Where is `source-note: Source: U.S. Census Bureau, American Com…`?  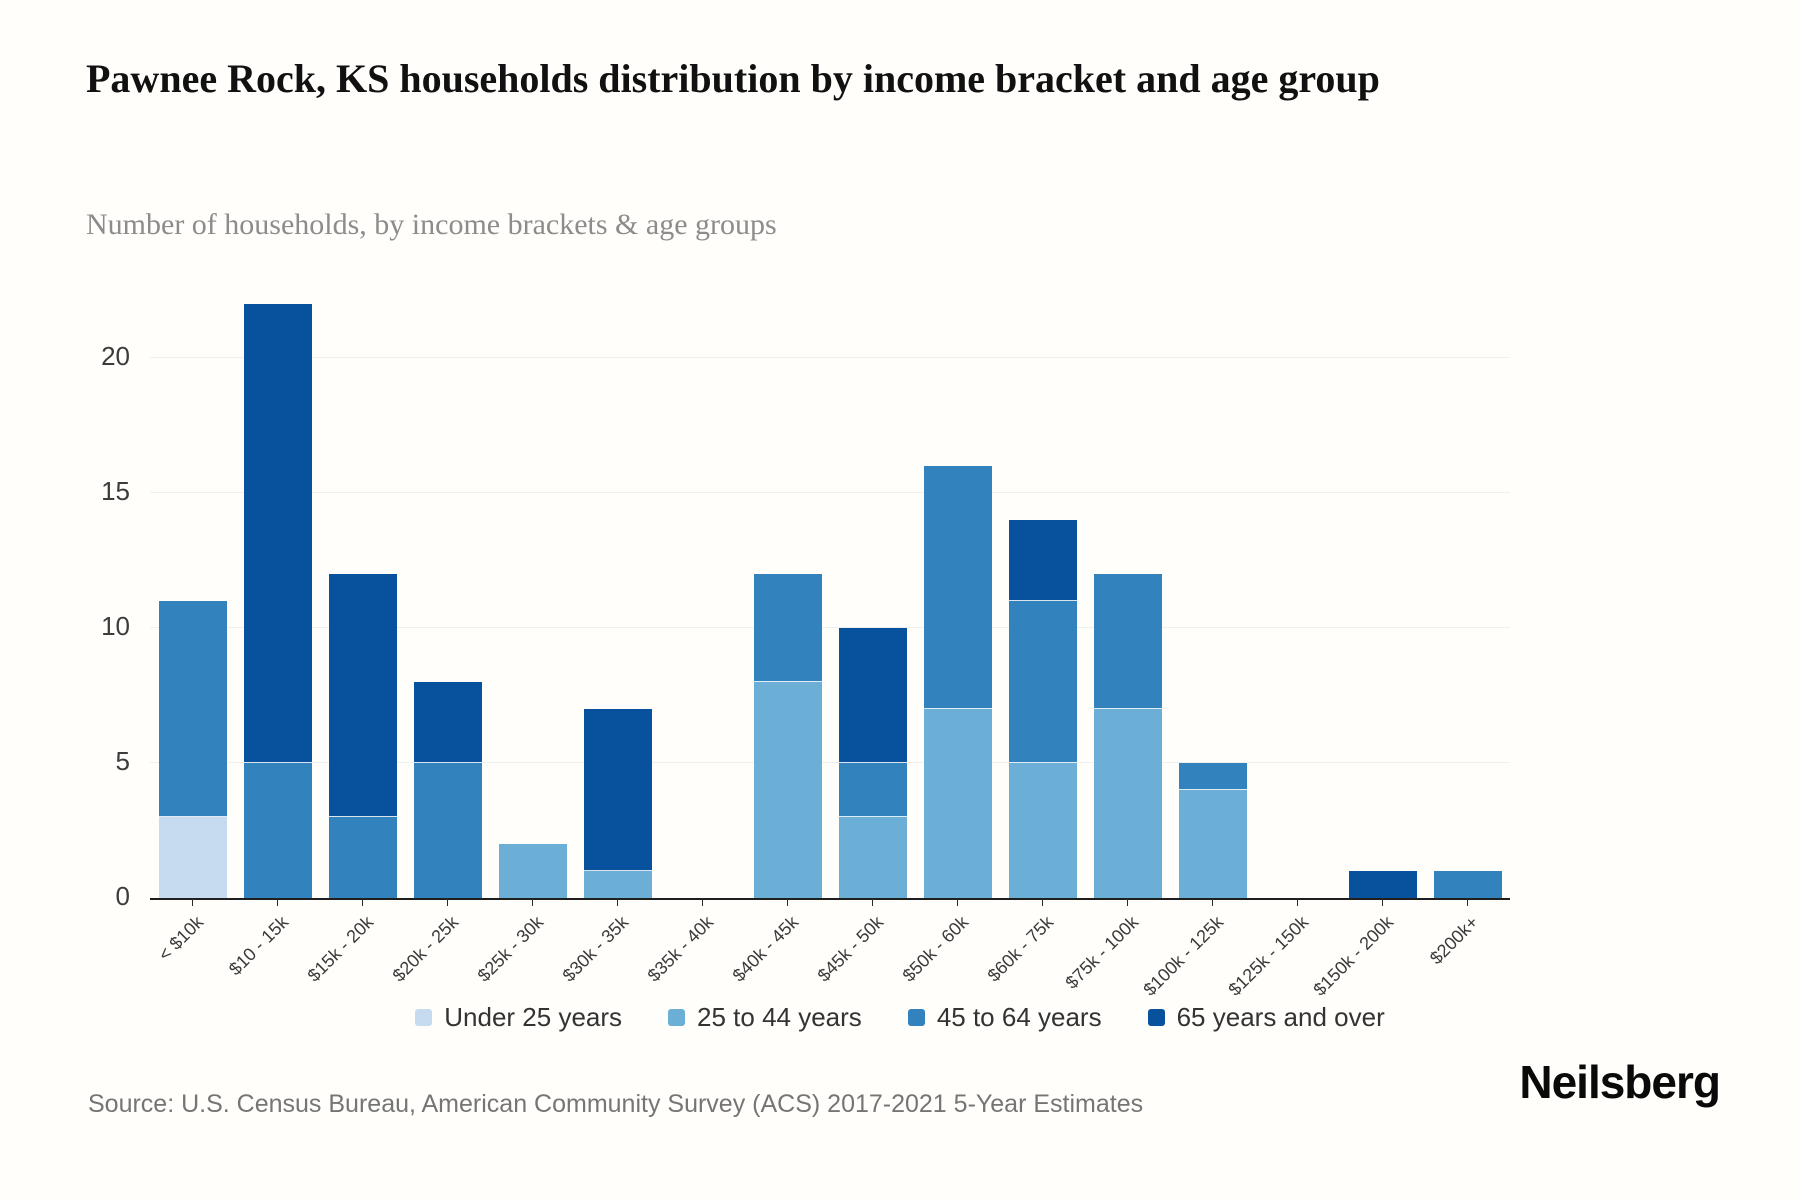
source-note: Source: U.S. Census Bureau, American Com… is located at coordinates (616, 1104).